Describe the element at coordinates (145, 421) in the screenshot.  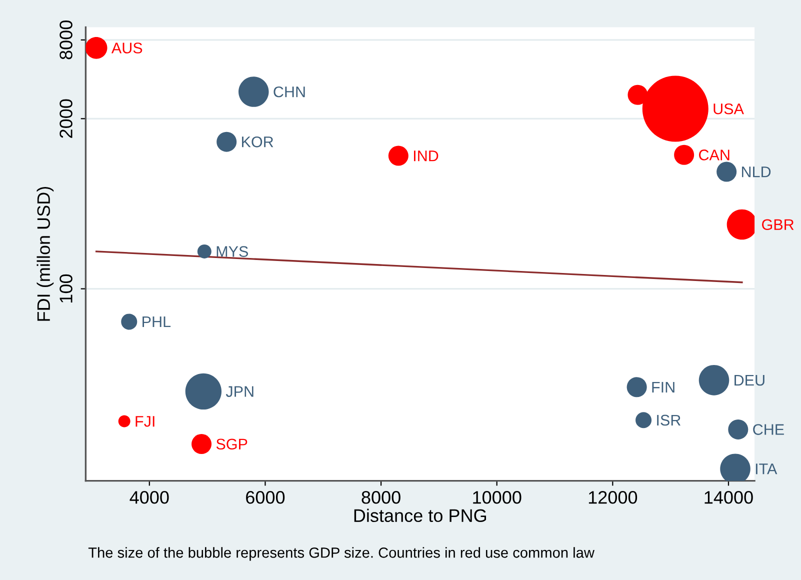
I see `annotation: FJI` at that location.